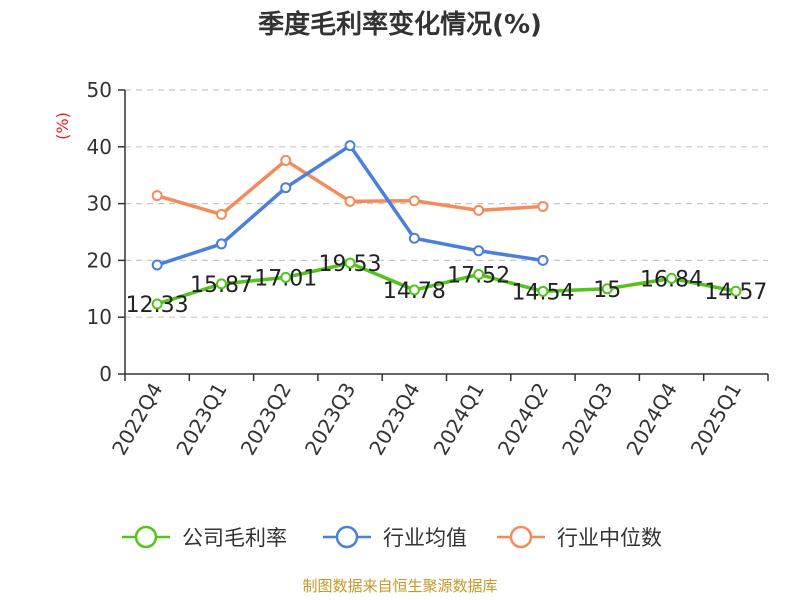 The image size is (800, 600). What do you see at coordinates (99, 260) in the screenshot?
I see `y-tick-label: 20` at bounding box center [99, 260].